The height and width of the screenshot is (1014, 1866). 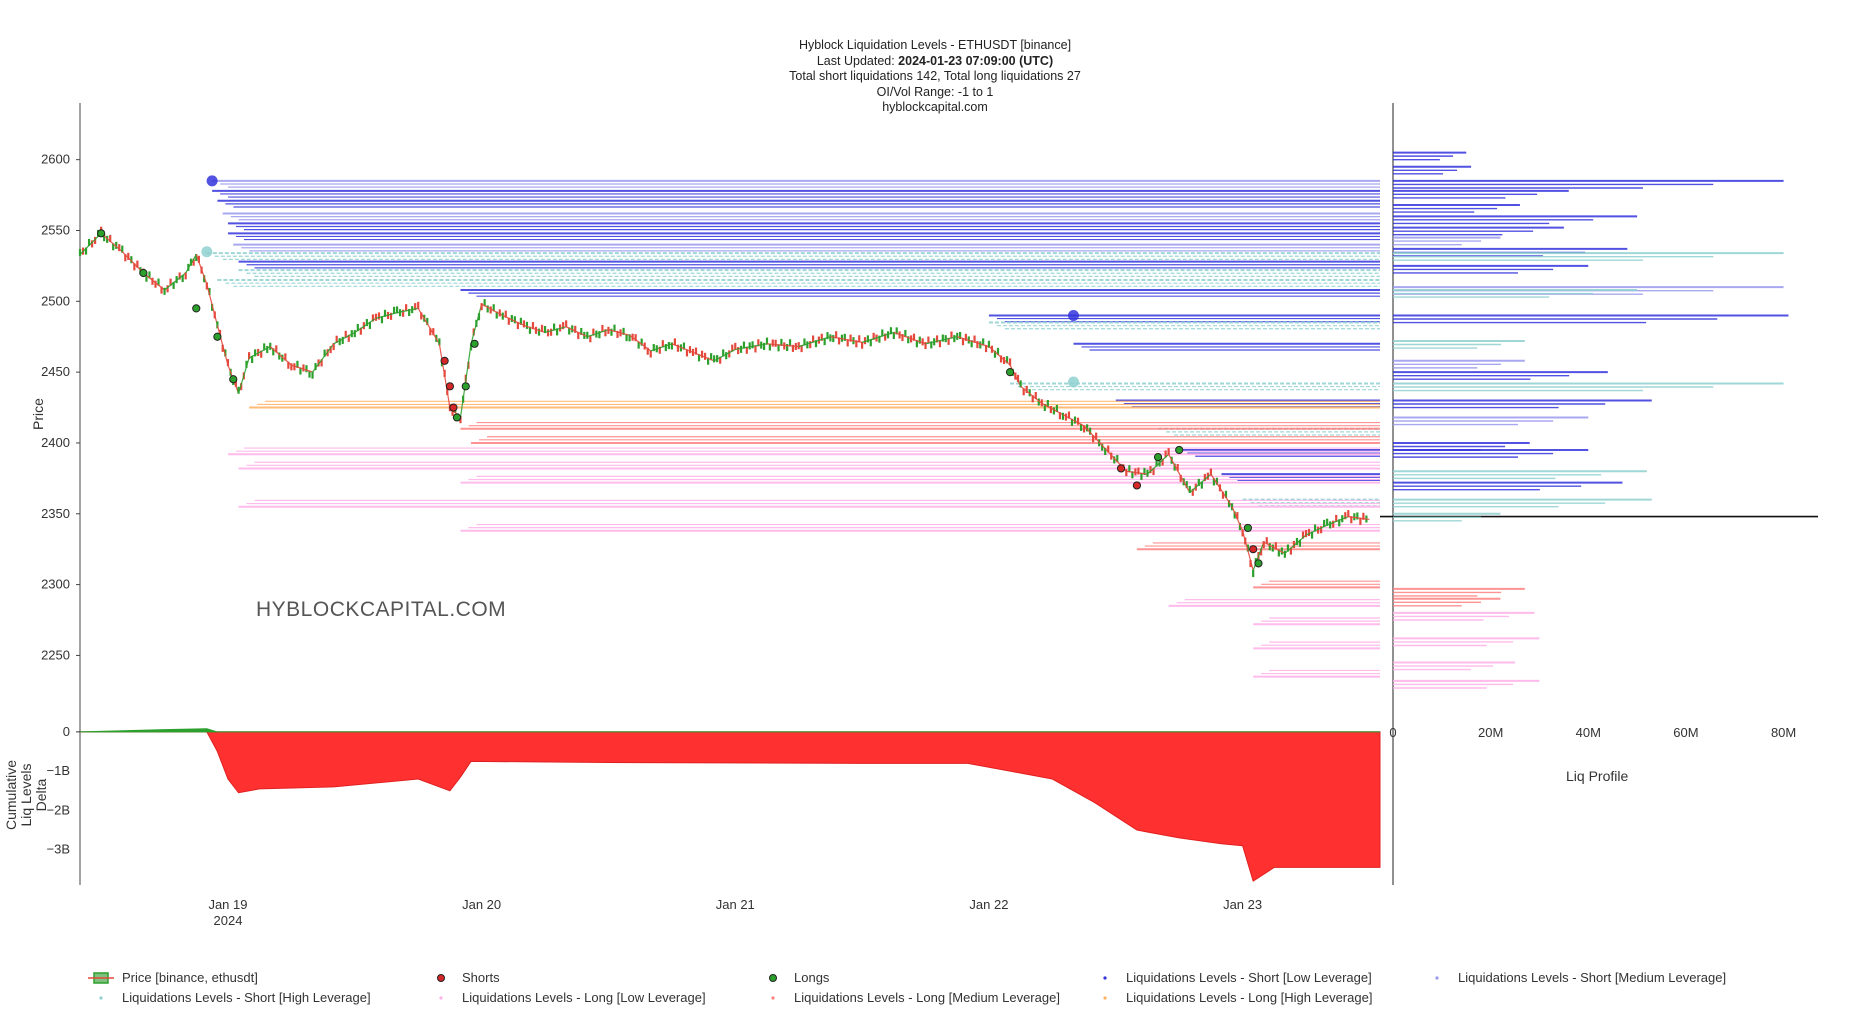 What do you see at coordinates (1242, 904) in the screenshot?
I see `x-tick-label: Jan 23` at bounding box center [1242, 904].